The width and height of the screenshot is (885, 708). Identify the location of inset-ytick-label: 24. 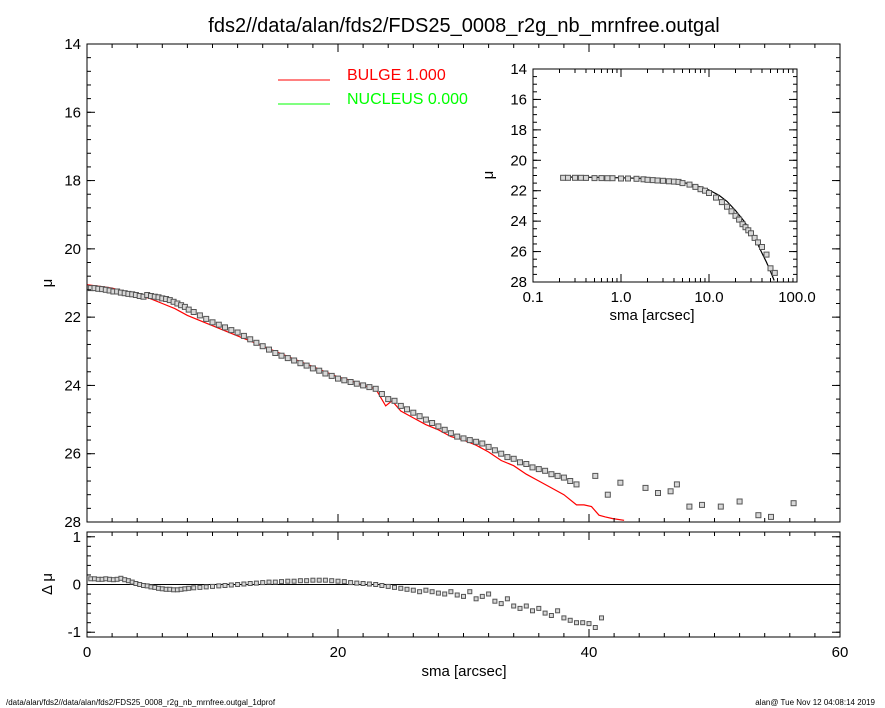
(518, 221).